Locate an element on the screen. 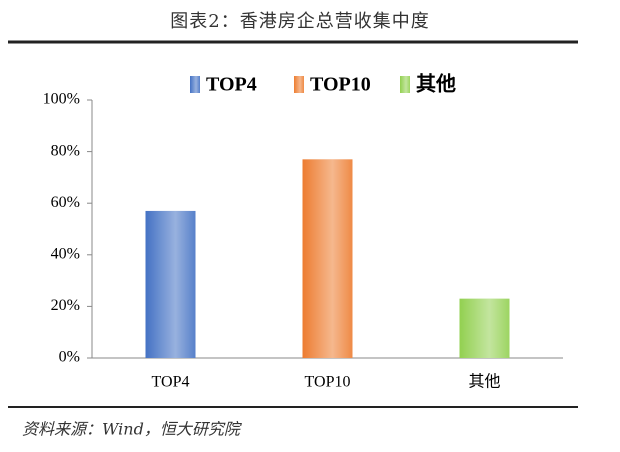 The image size is (620, 452). legend-label: TOP4 is located at coordinates (231, 85).